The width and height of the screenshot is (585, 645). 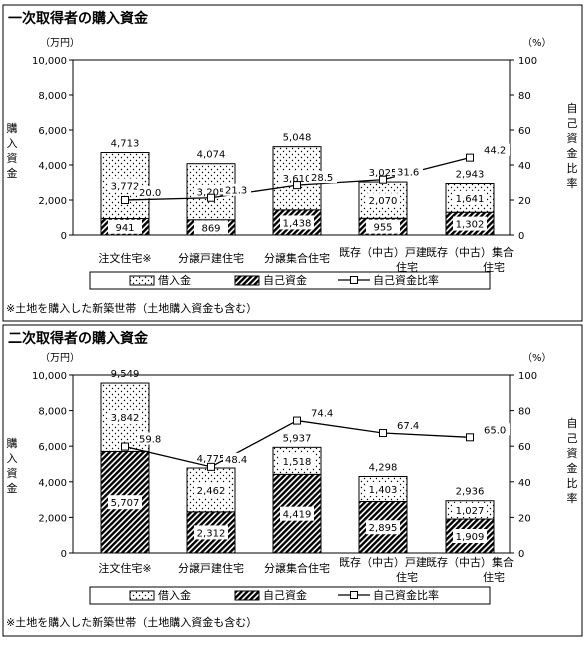 What do you see at coordinates (236, 191) in the screenshot?
I see `ratio-value-label: 21.3` at bounding box center [236, 191].